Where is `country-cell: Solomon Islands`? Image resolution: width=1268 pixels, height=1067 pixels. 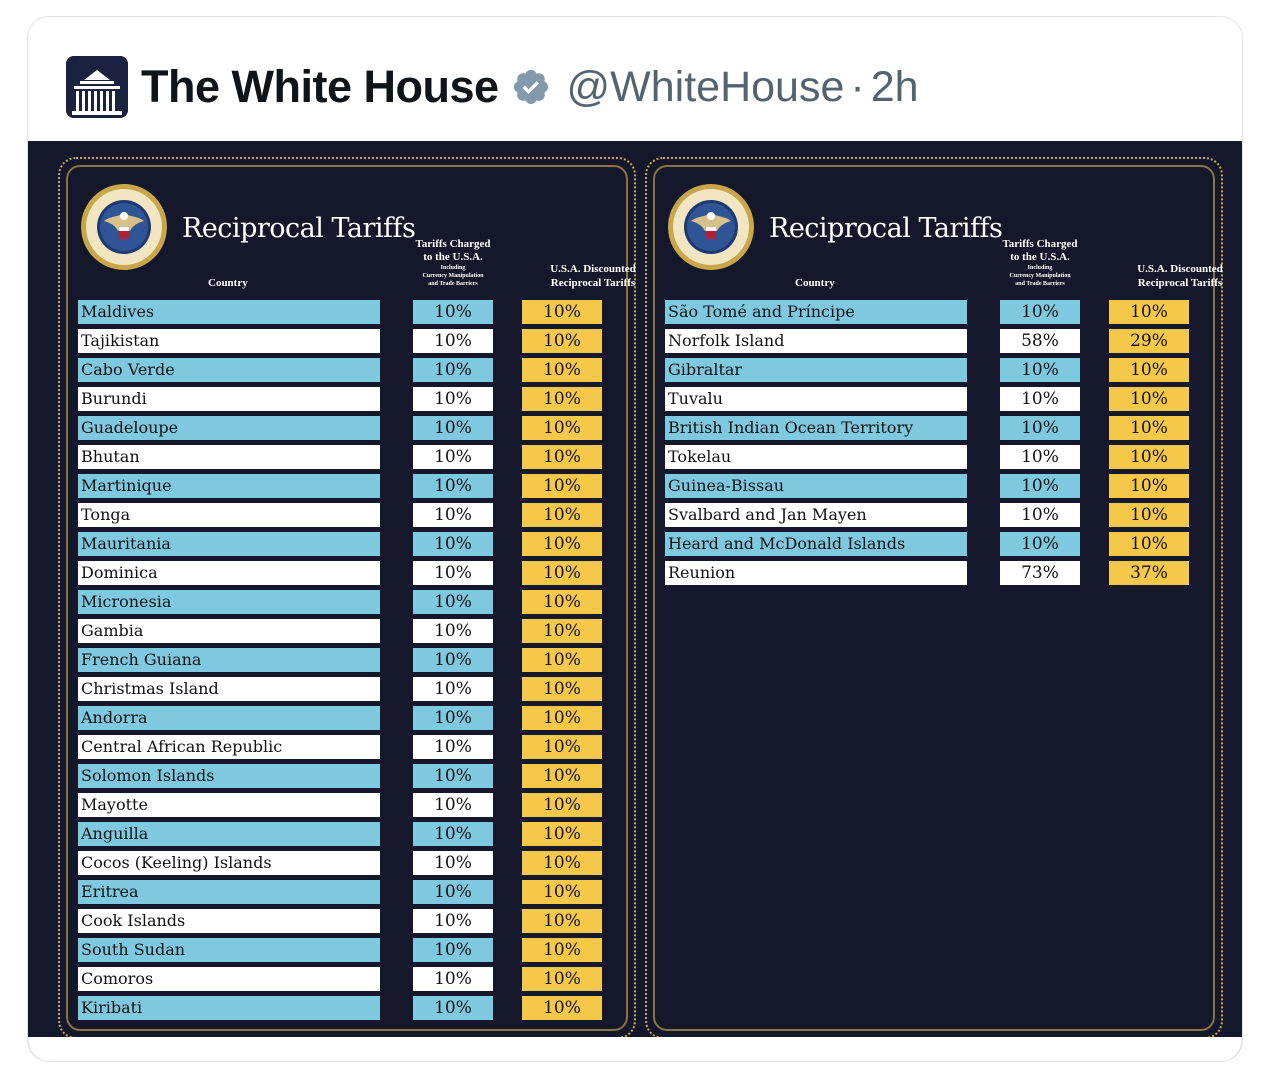
country-cell: Solomon Islands is located at coordinates (229, 776).